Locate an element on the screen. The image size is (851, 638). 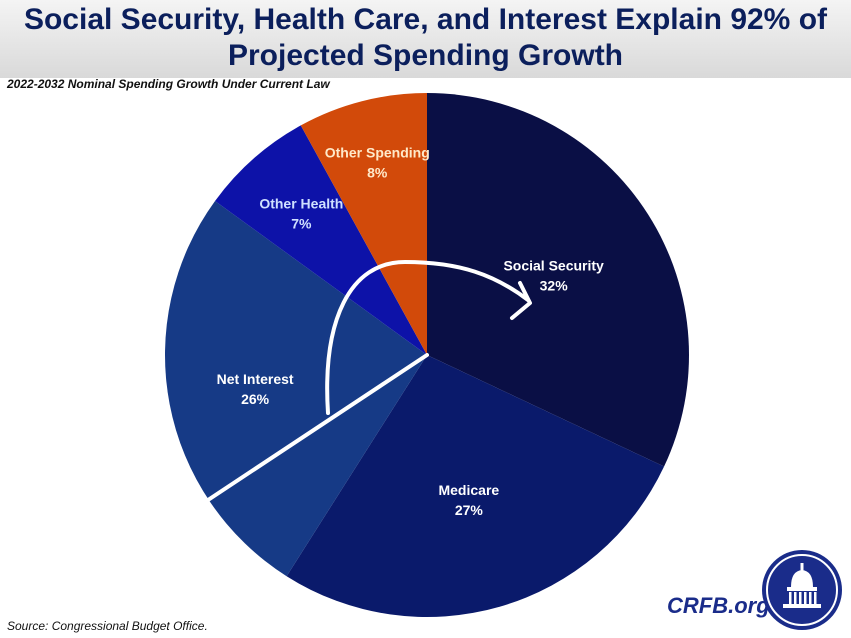
slice-value-net-interest: 26% is located at coordinates (255, 399).